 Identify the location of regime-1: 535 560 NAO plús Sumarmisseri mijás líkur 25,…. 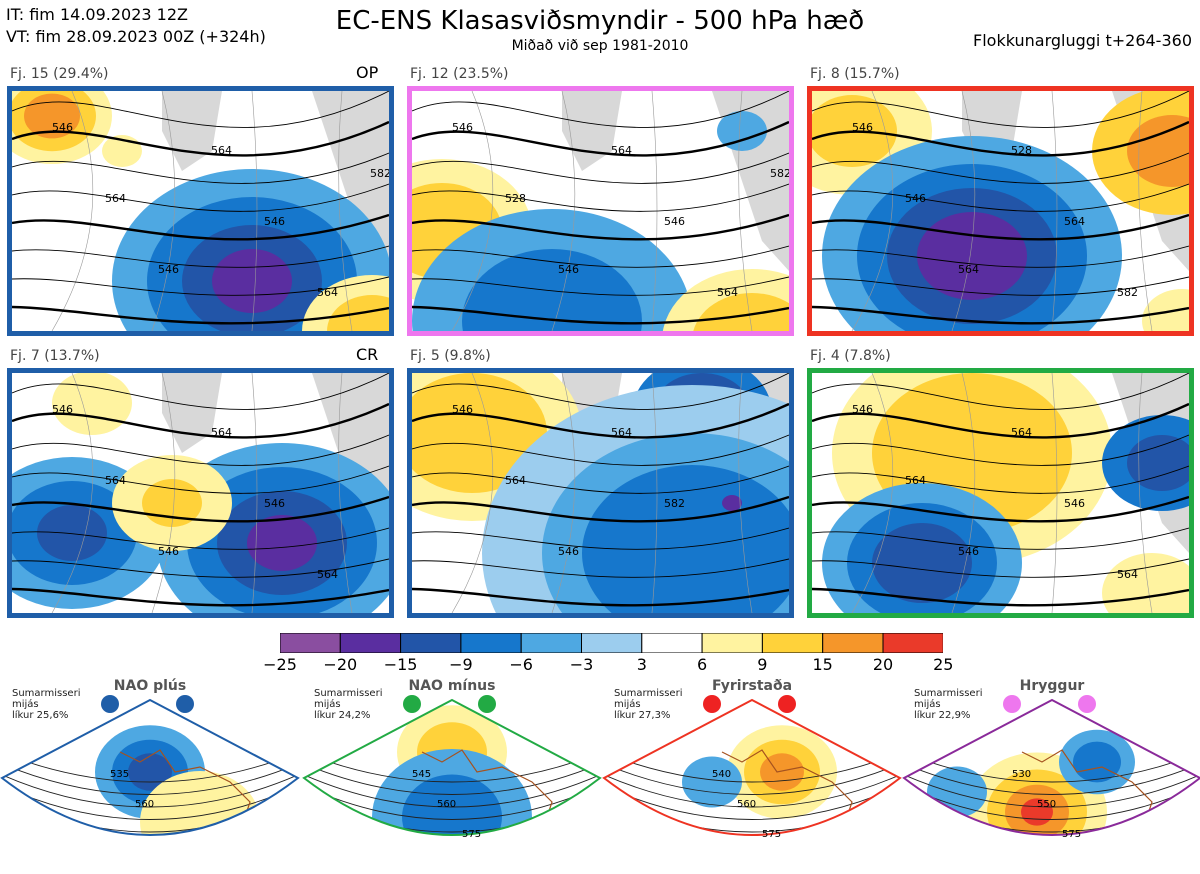
(150, 774).